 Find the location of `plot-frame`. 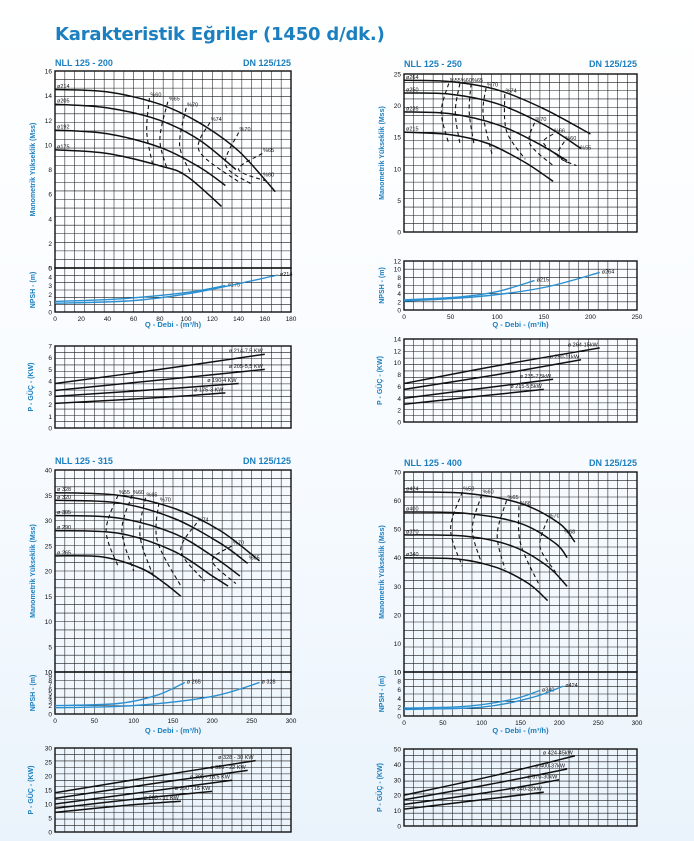

plot-frame is located at coordinates (173, 290).